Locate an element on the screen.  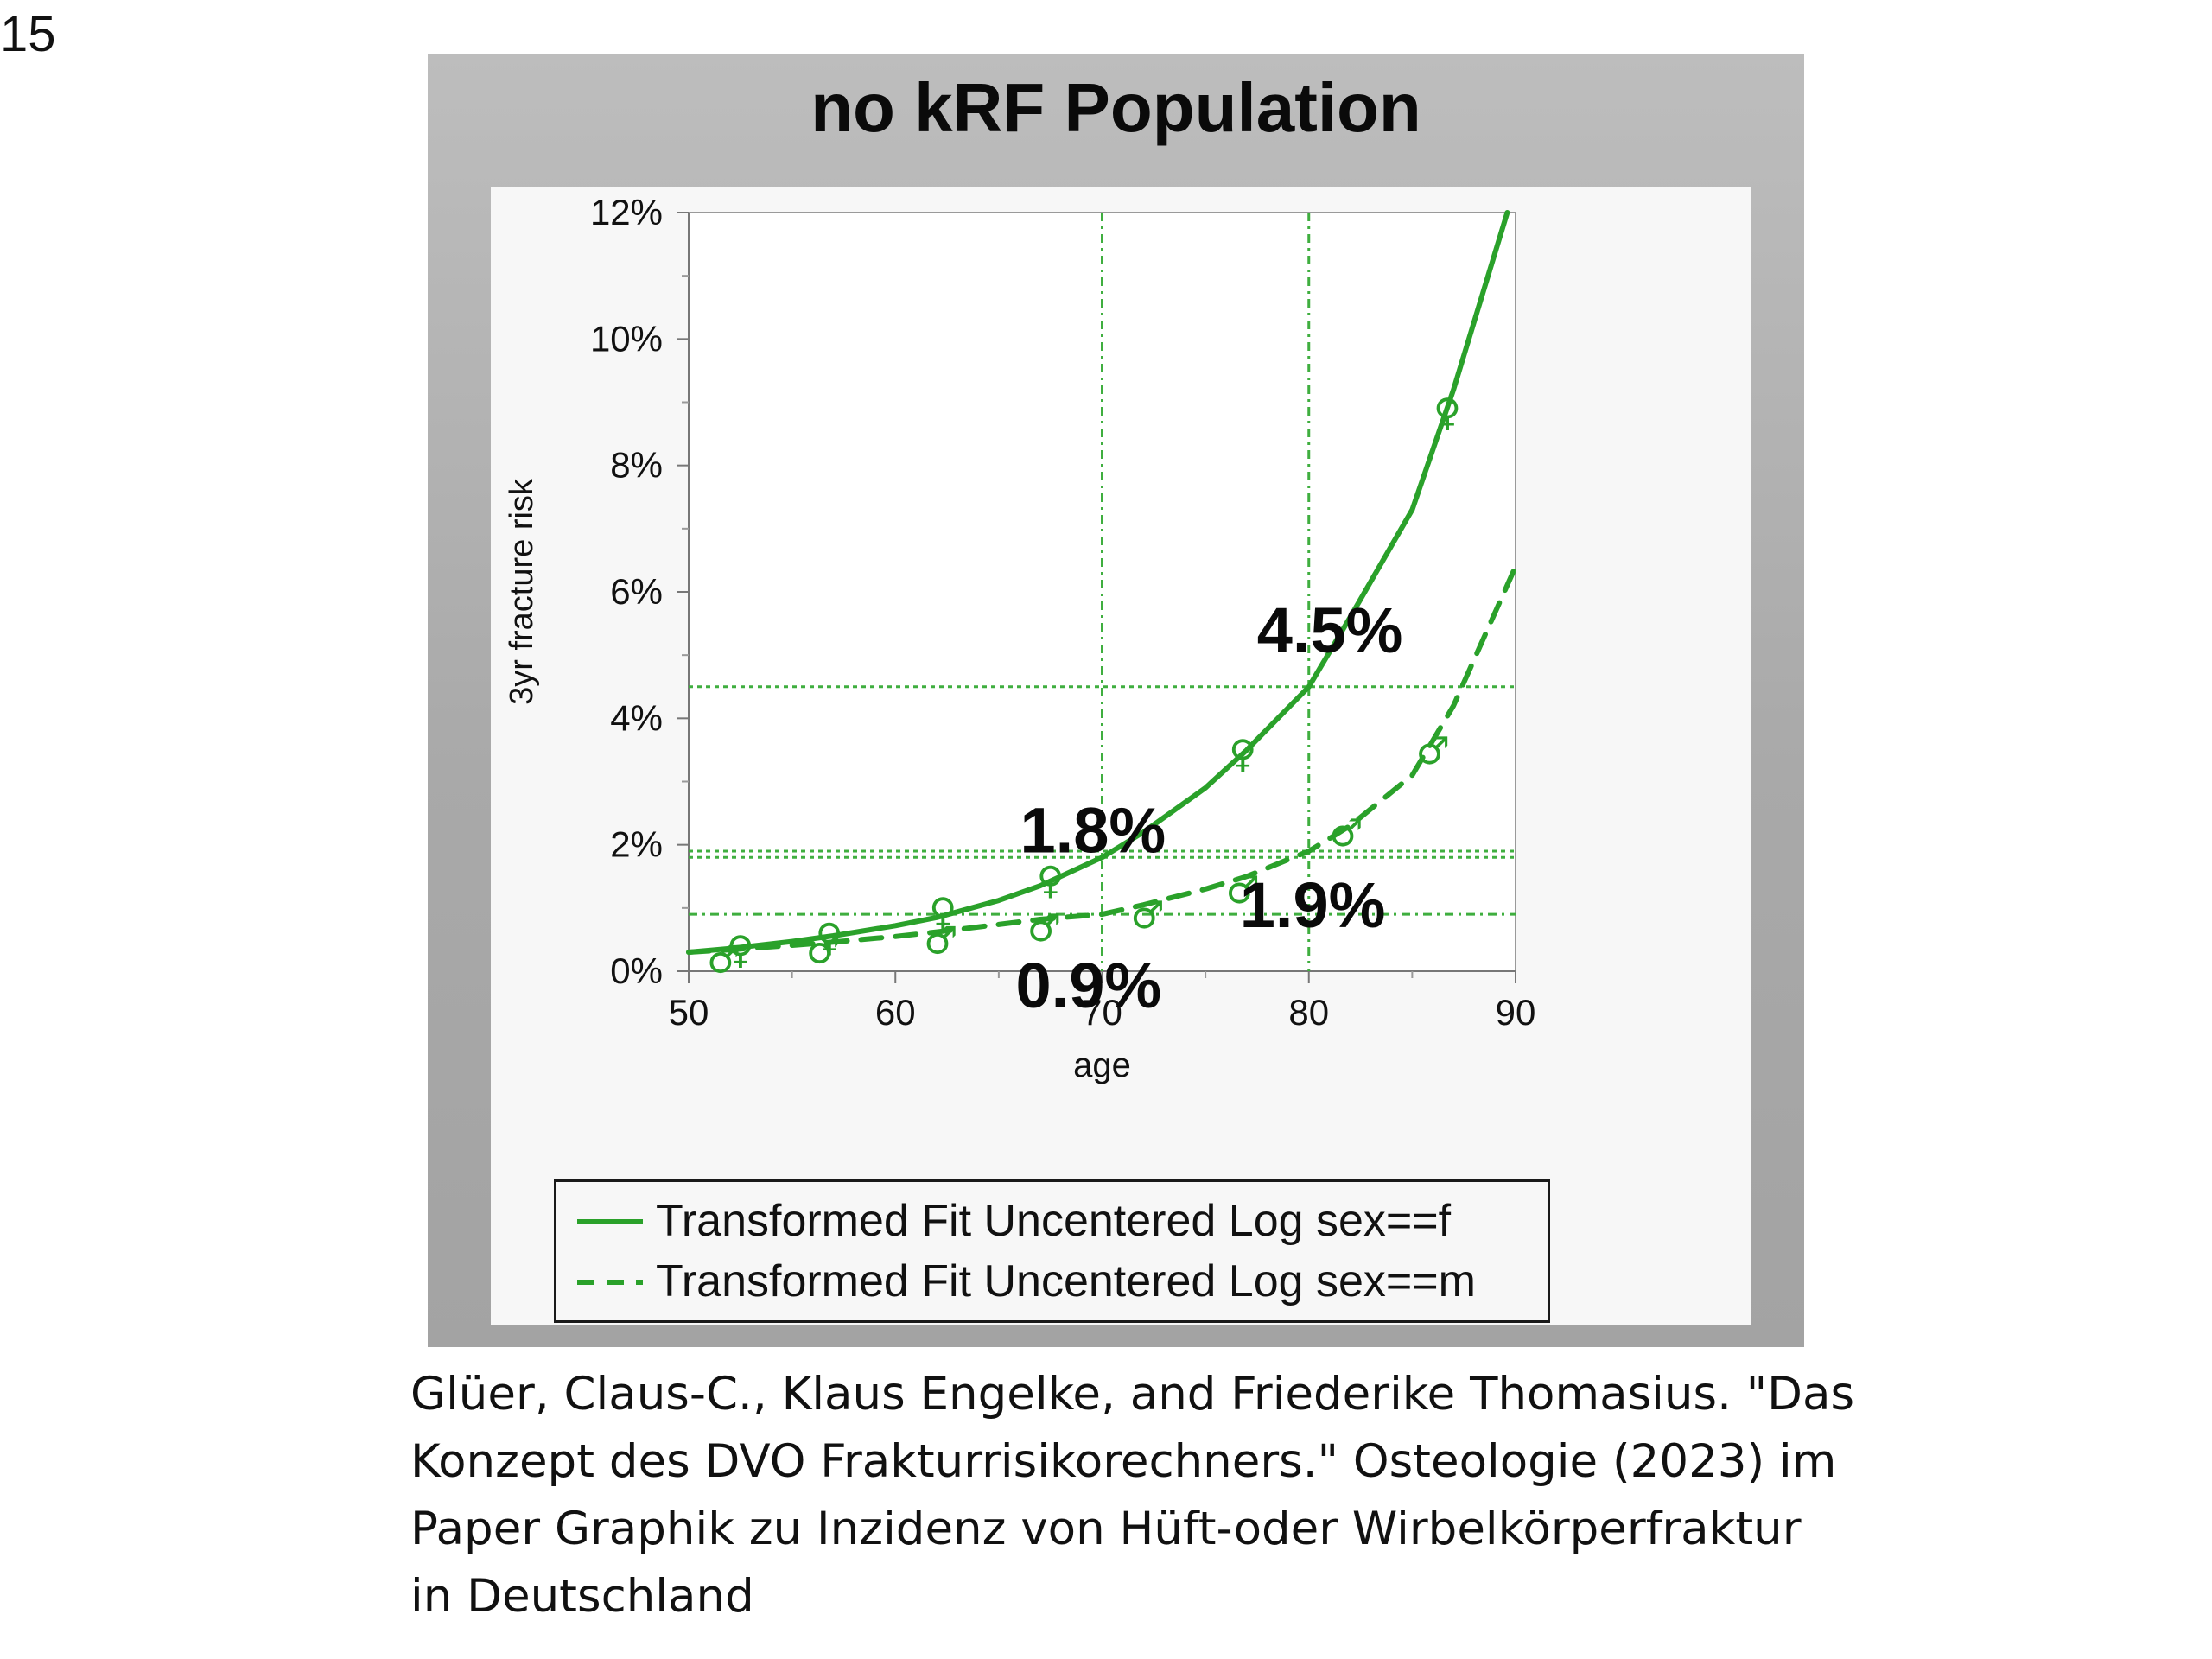
x-tick-label: 80 is located at coordinates (1308, 1013).